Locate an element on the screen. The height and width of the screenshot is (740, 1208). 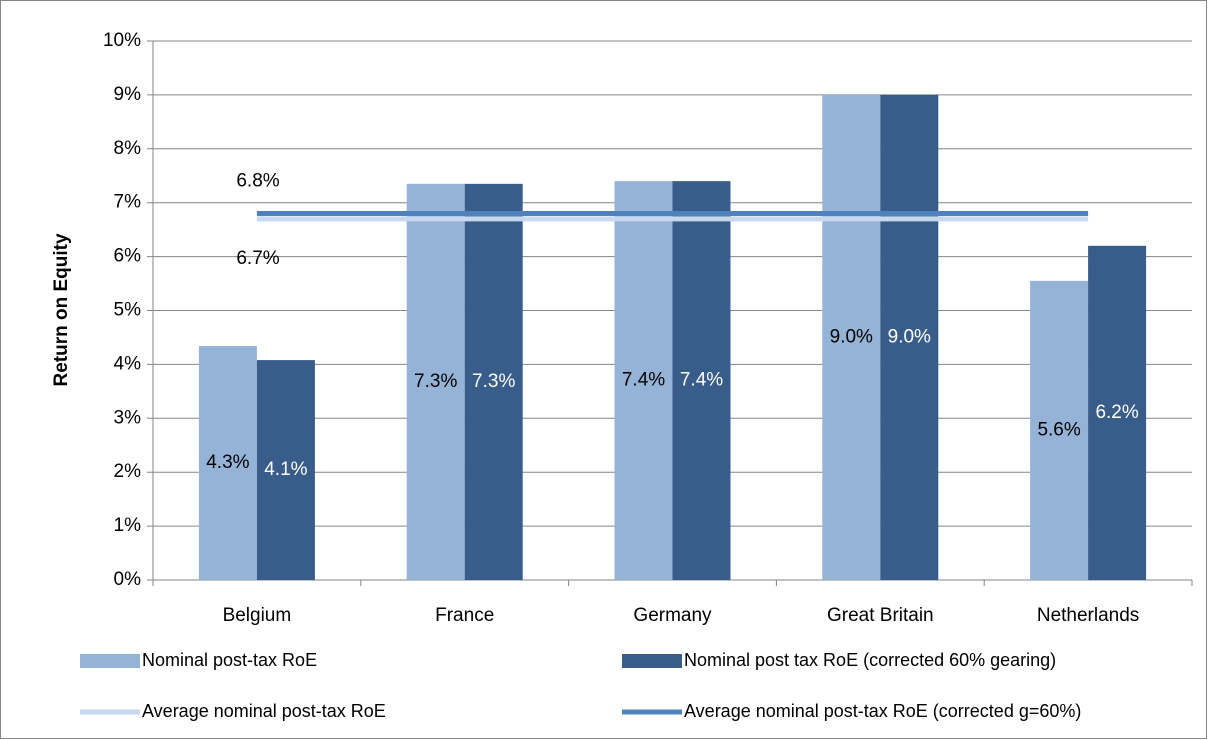
data-label: 4.1% is located at coordinates (285, 469).